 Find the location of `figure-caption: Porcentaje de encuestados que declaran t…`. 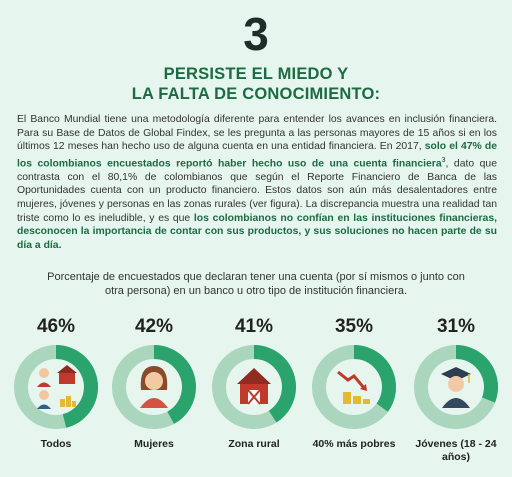

figure-caption: Porcentaje de encuestados que declaran t… is located at coordinates (256, 284).